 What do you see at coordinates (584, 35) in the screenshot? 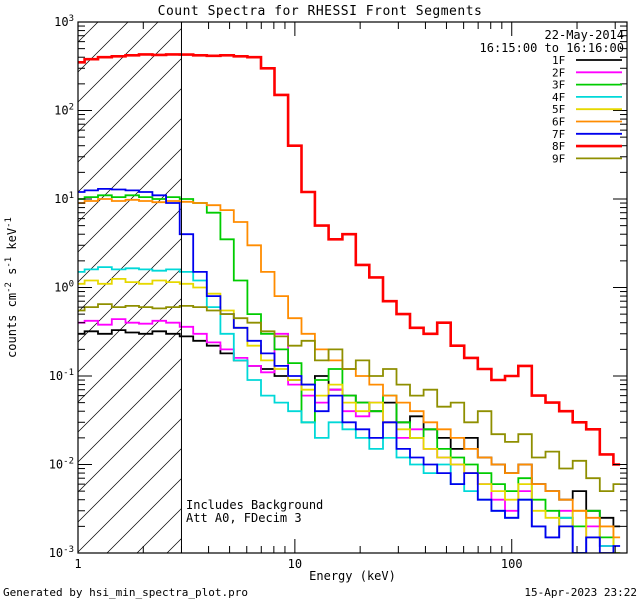
I see `observation-date: 22-May-2014` at bounding box center [584, 35].